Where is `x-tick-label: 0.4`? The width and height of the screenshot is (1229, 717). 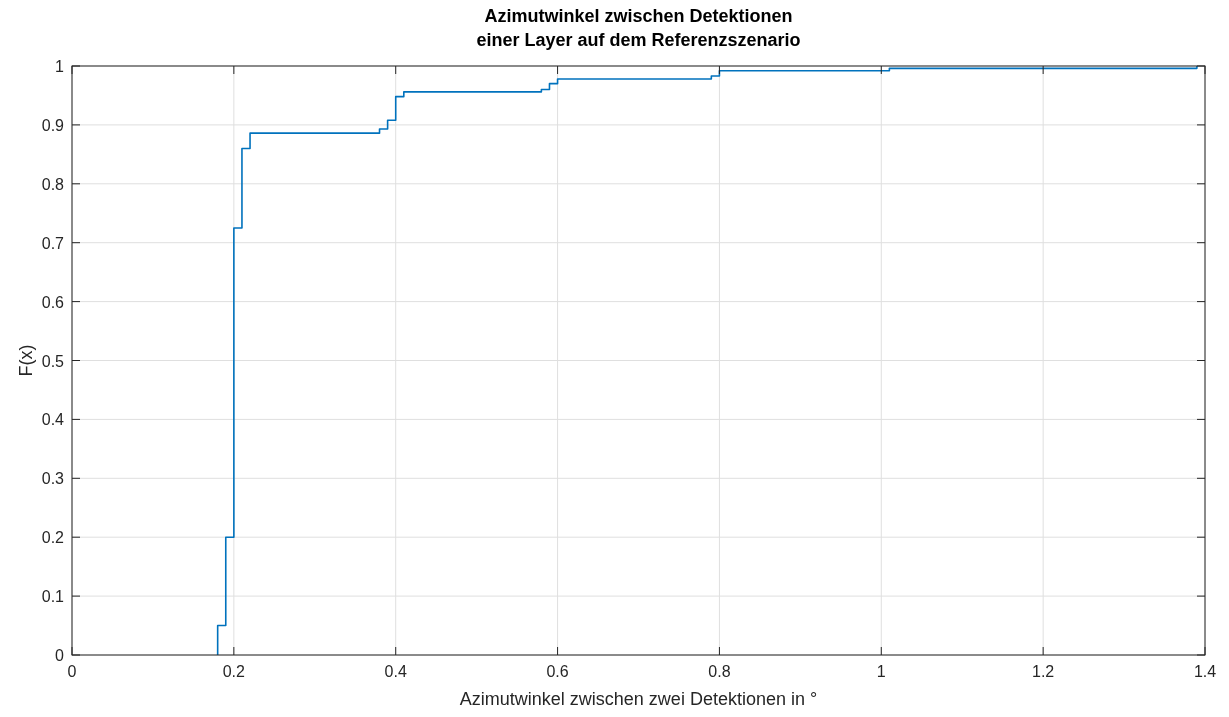 x-tick-label: 0.4 is located at coordinates (395, 671).